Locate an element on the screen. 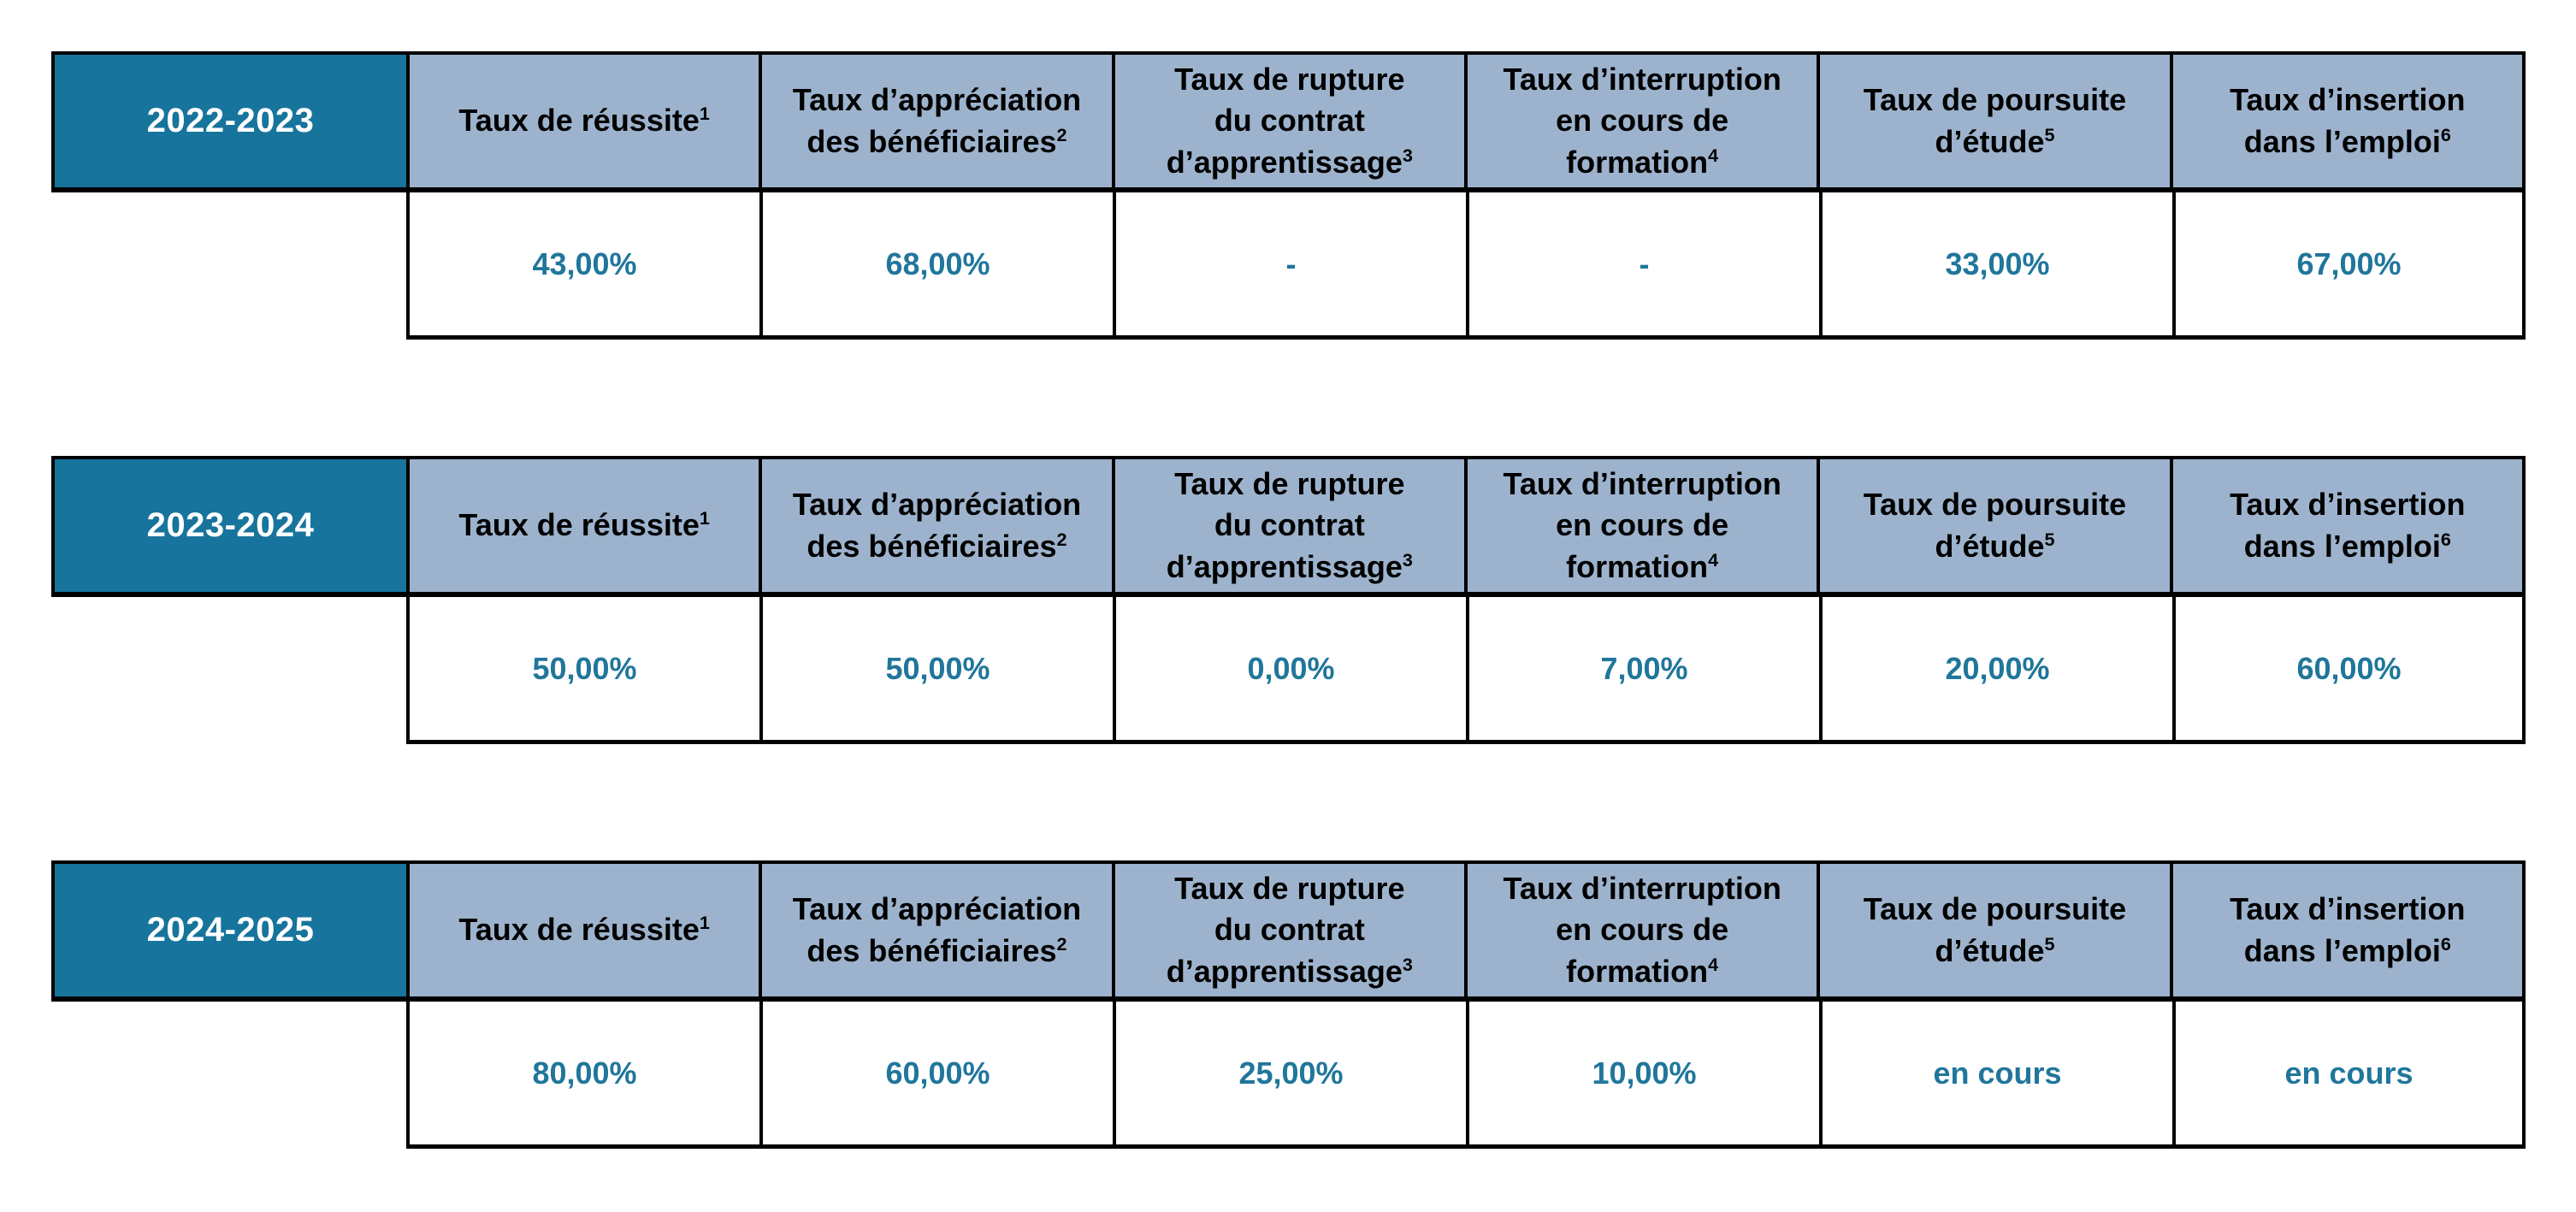  value-taux-de-rupture: - is located at coordinates (1289, 266).